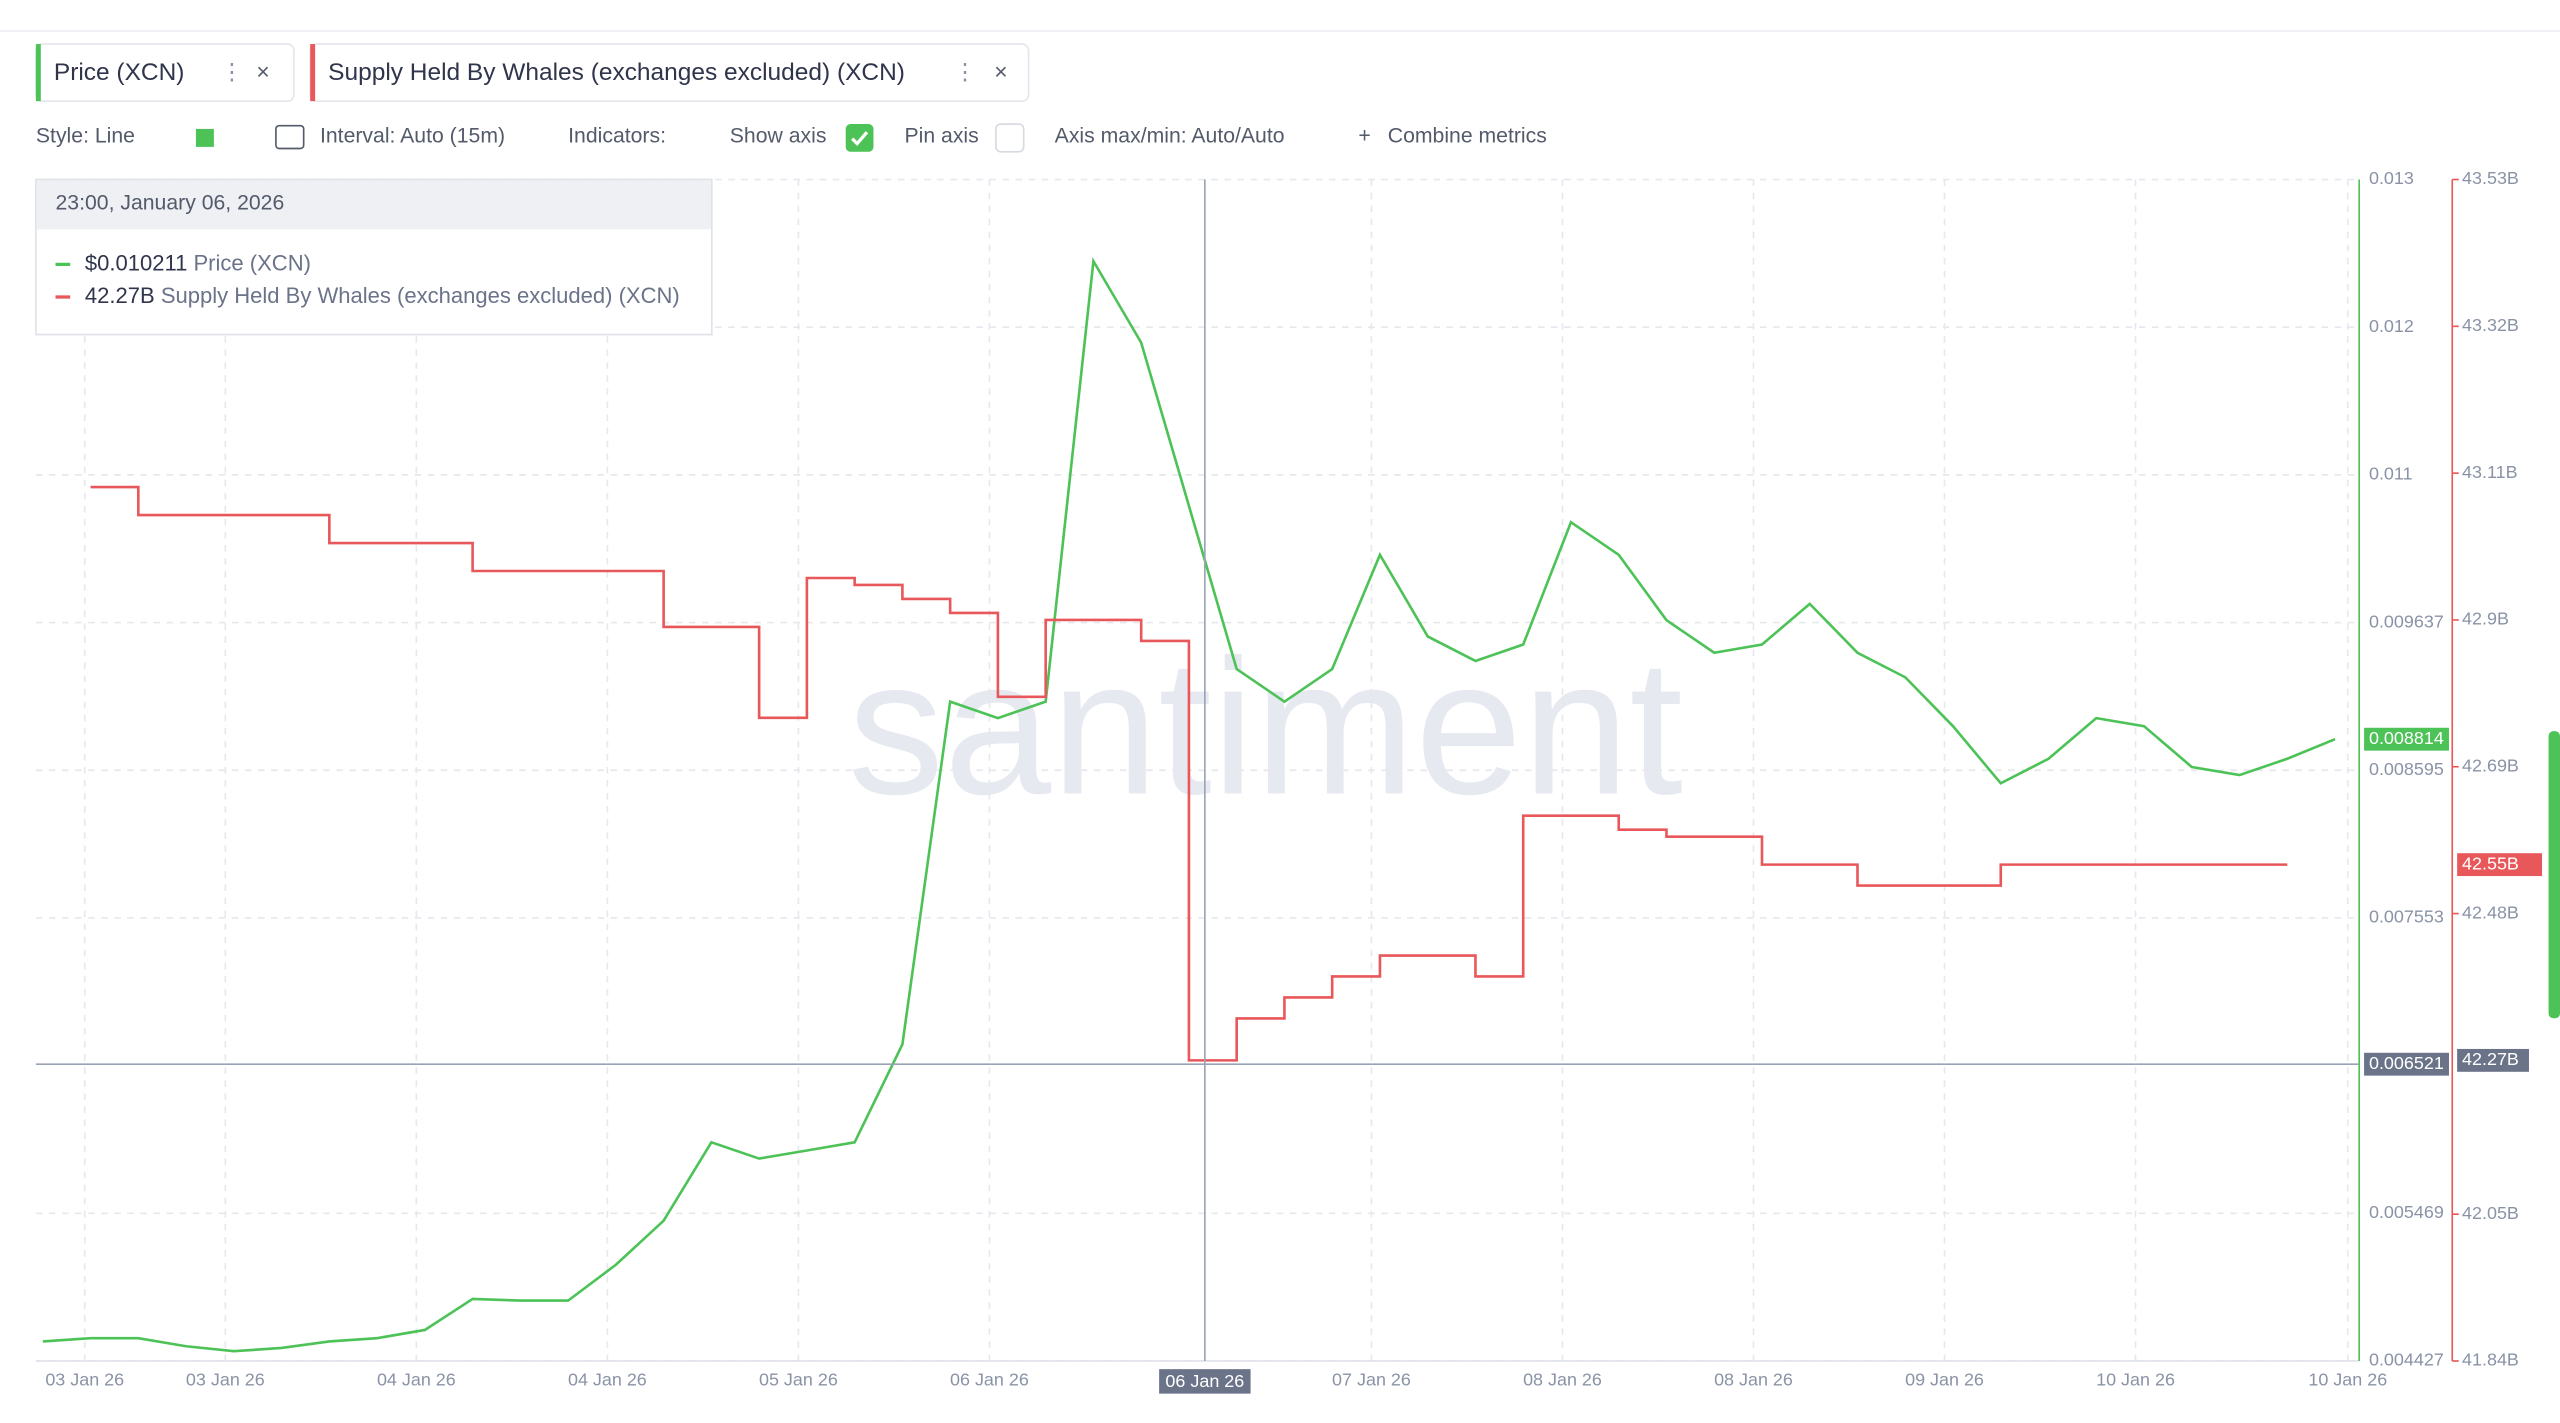 This screenshot has height=1423, width=2560. I want to click on crosshair-x-label: 06 Jan 26, so click(1204, 1381).